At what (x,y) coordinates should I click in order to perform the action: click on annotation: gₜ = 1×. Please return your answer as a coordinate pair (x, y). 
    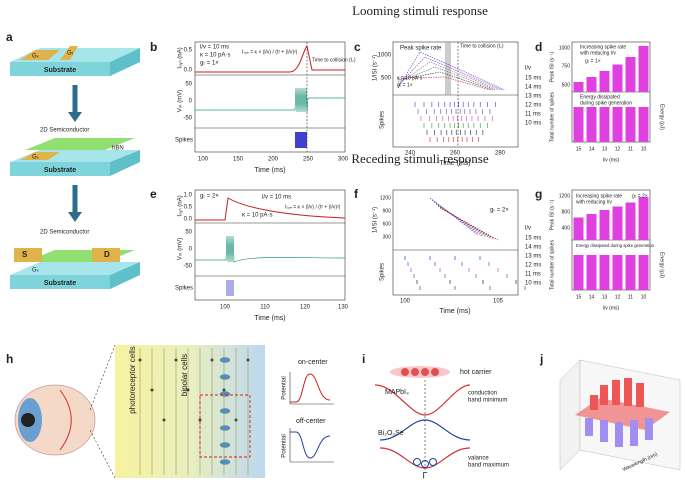
    Looking at the image, I should click on (593, 61).